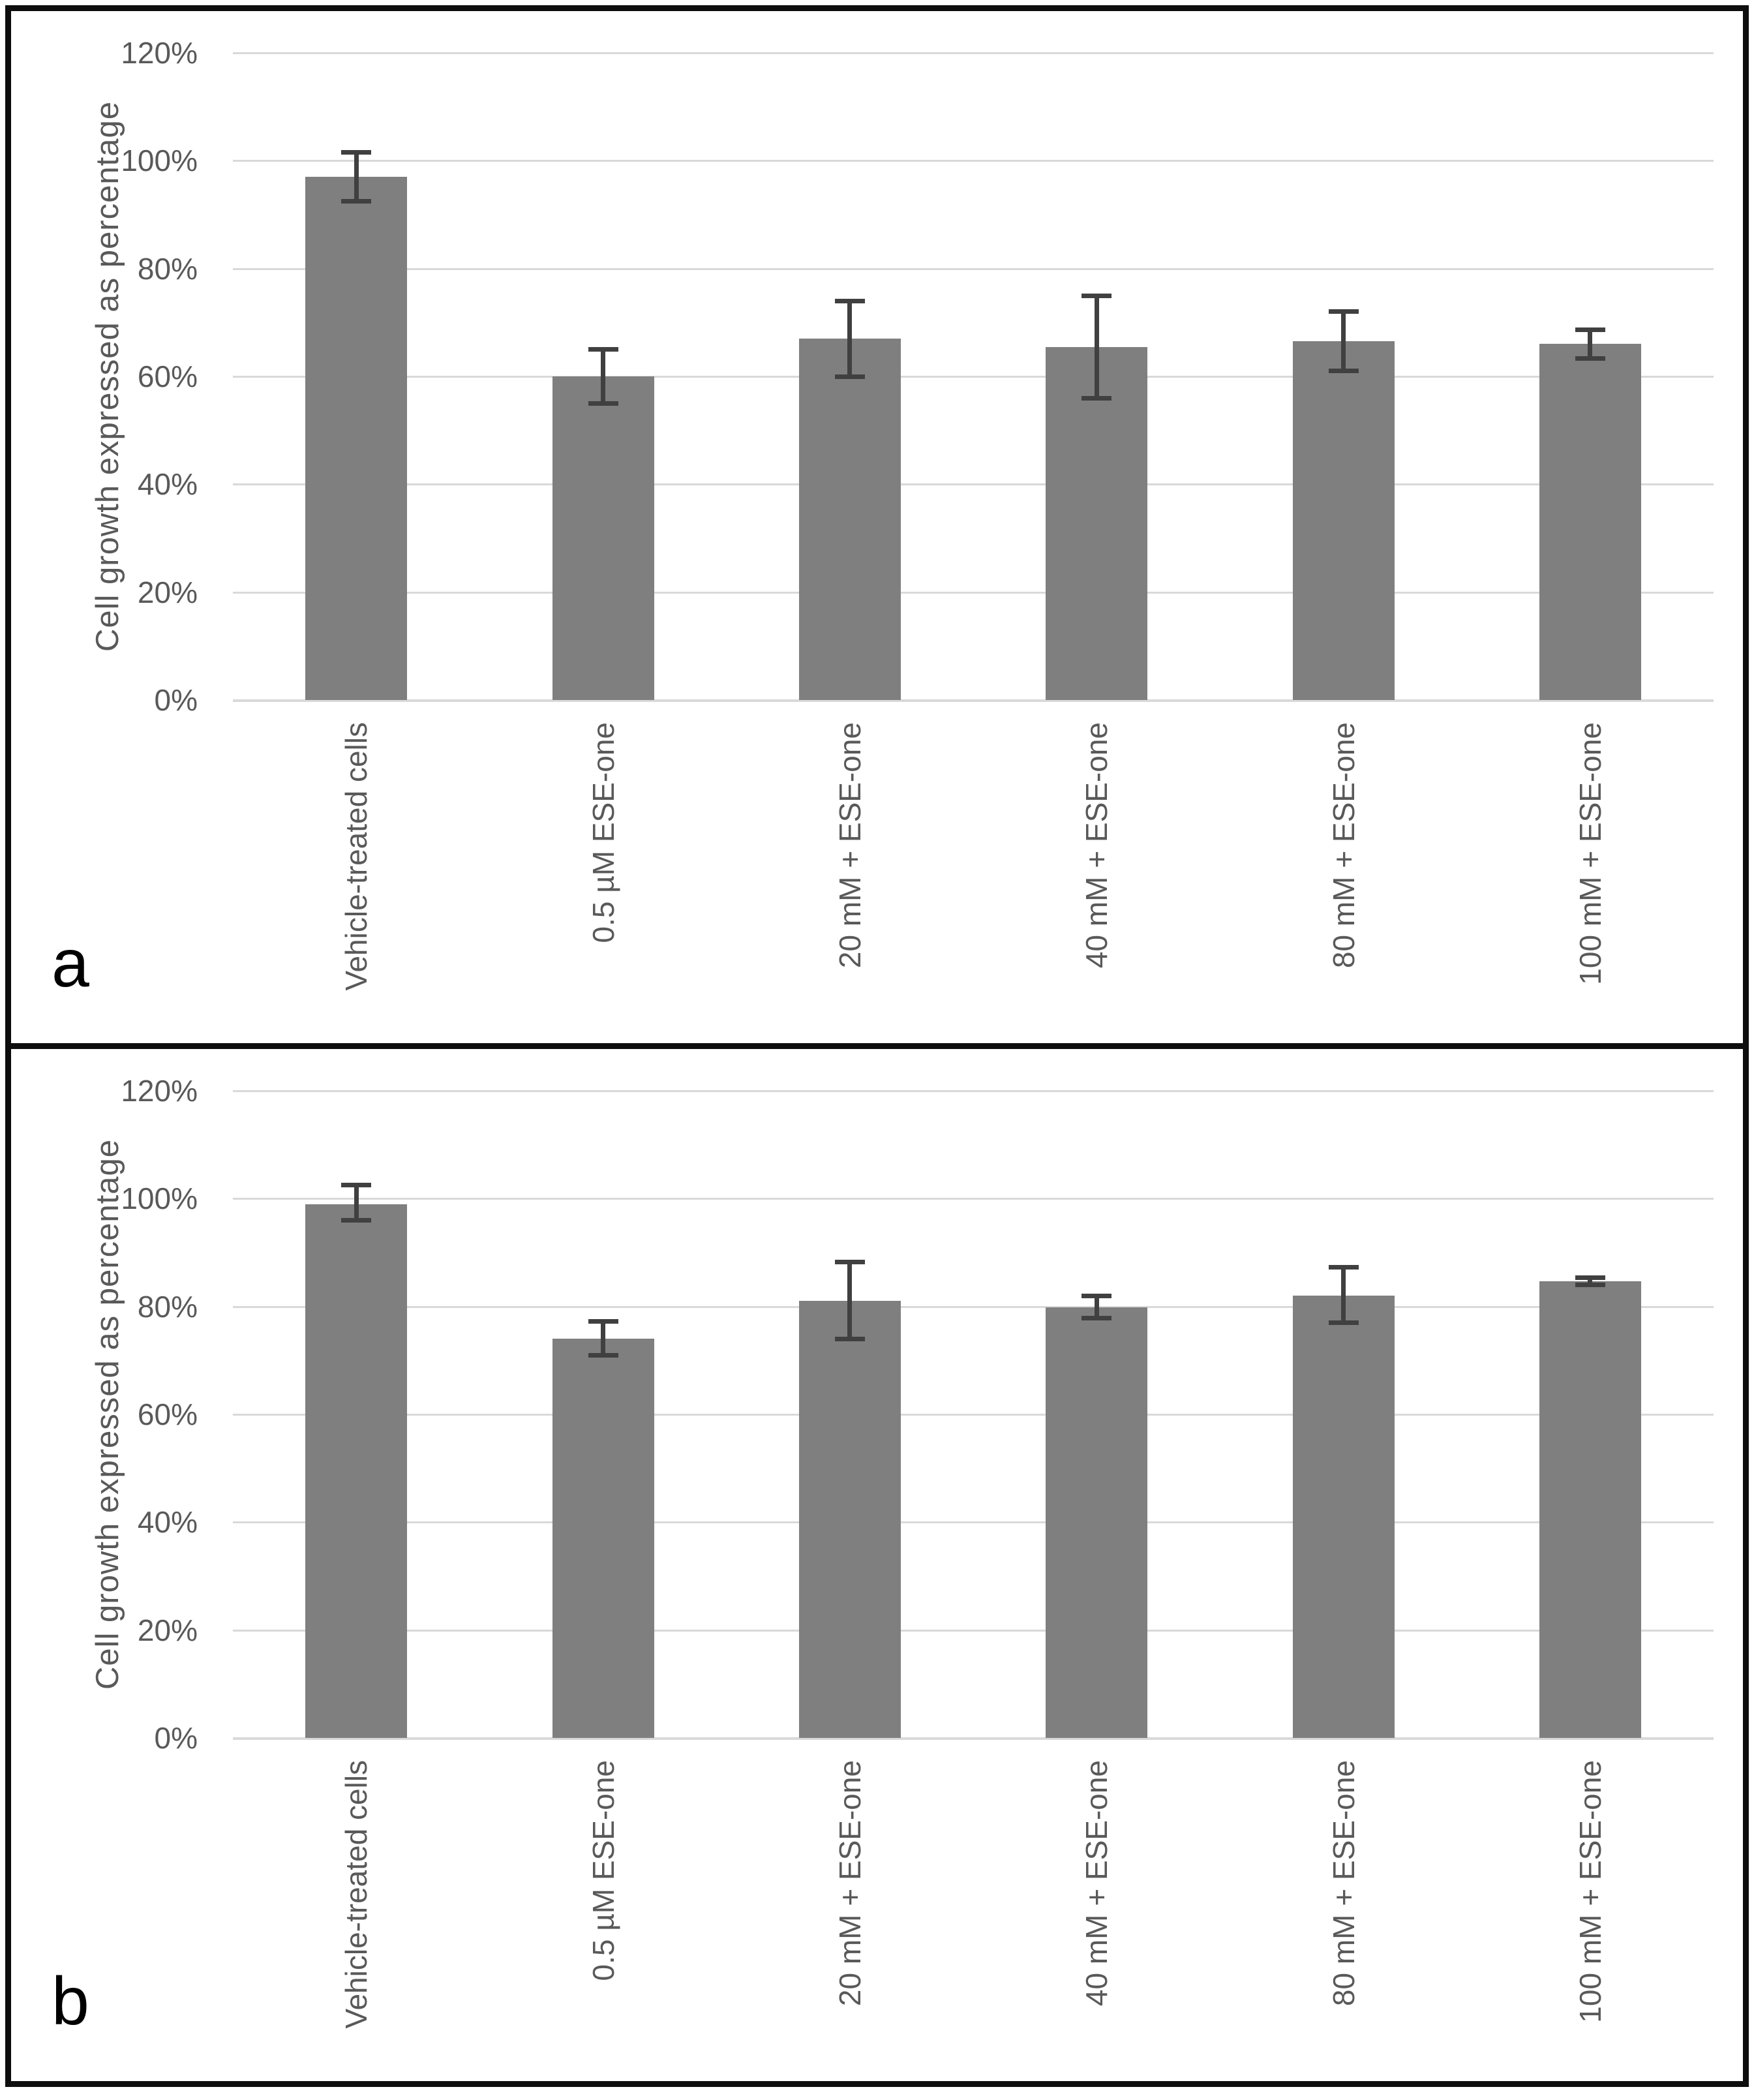 The height and width of the screenshot is (2100, 1754). I want to click on panel-letter-a: a, so click(70, 963).